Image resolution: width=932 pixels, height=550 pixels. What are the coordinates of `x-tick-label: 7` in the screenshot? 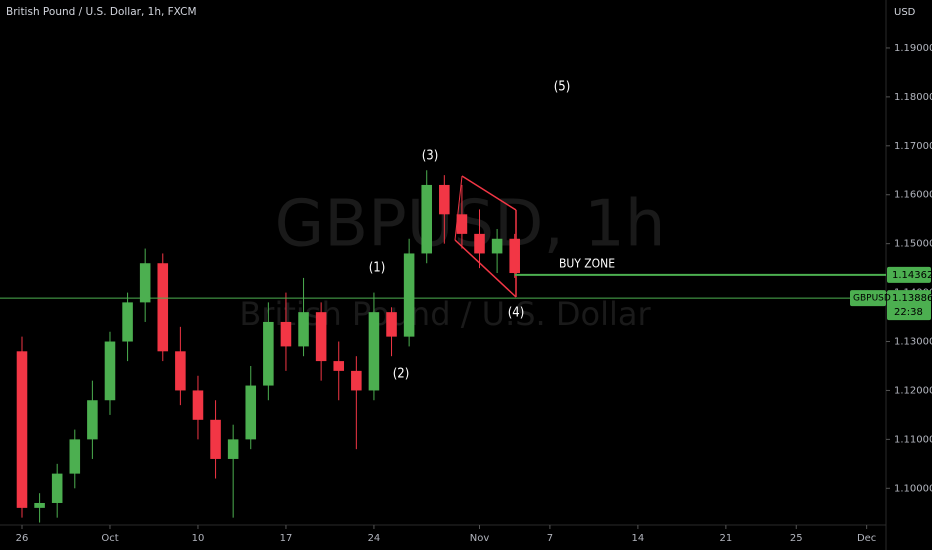 It's located at (550, 538).